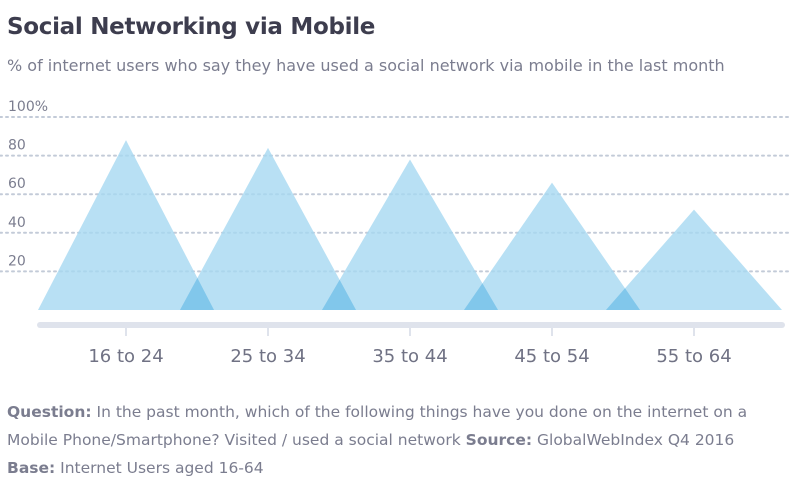  What do you see at coordinates (17, 184) in the screenshot?
I see `y-tick-label: 60` at bounding box center [17, 184].